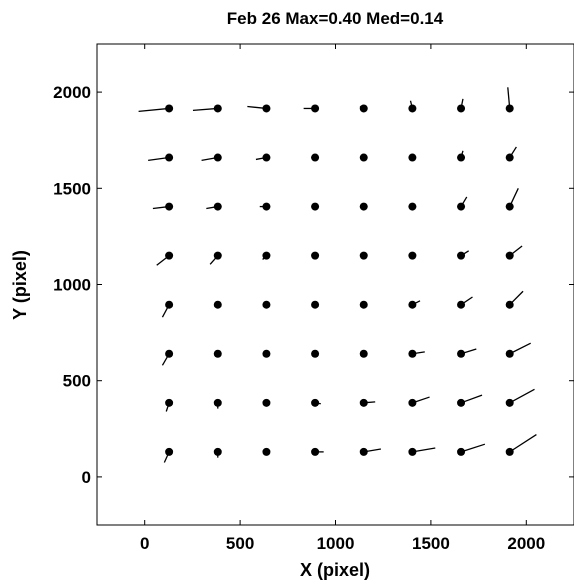 This screenshot has height=581, width=574. Describe the element at coordinates (240, 543) in the screenshot. I see `x-tick-label: 500` at that location.